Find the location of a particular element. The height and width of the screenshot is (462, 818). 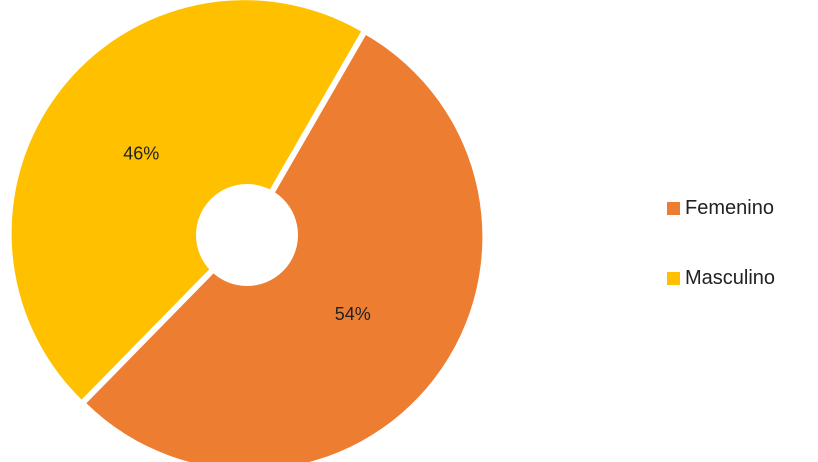

legend-swatch-masculino is located at coordinates (673, 278).